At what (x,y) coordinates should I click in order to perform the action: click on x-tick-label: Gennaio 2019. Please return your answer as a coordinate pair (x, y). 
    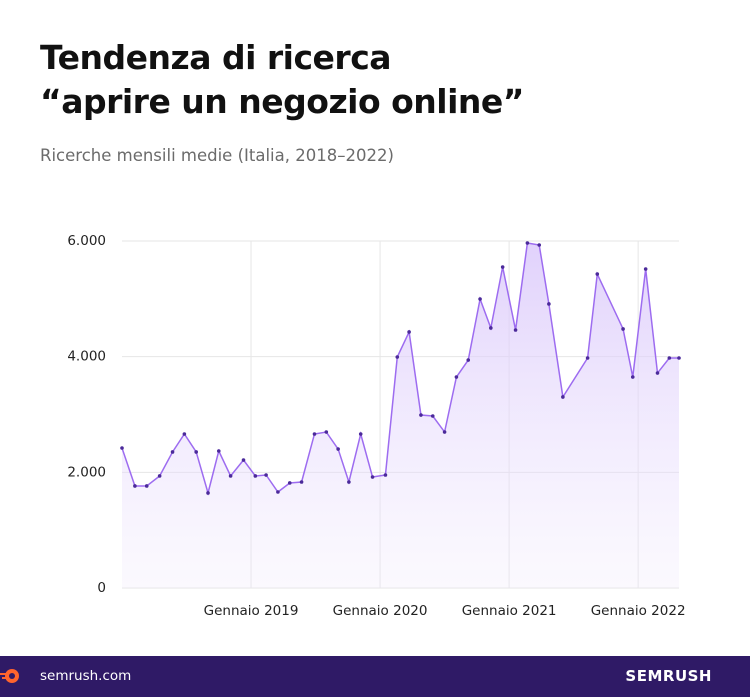
    Looking at the image, I should click on (251, 611).